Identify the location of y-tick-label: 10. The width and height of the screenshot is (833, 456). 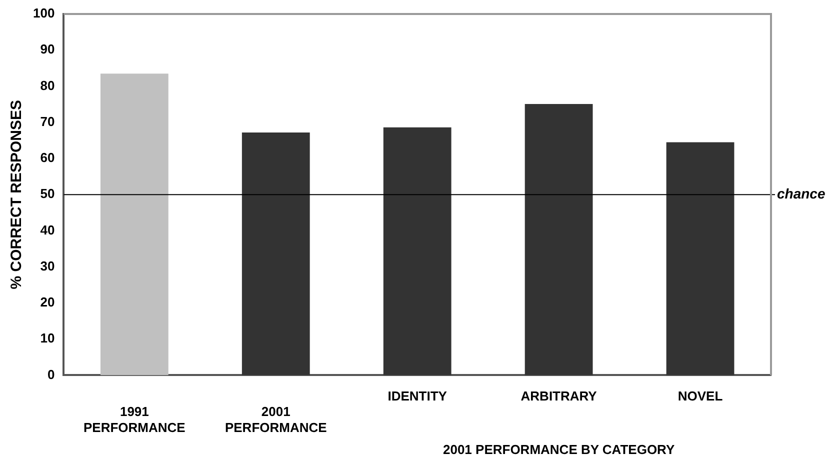
(47, 338).